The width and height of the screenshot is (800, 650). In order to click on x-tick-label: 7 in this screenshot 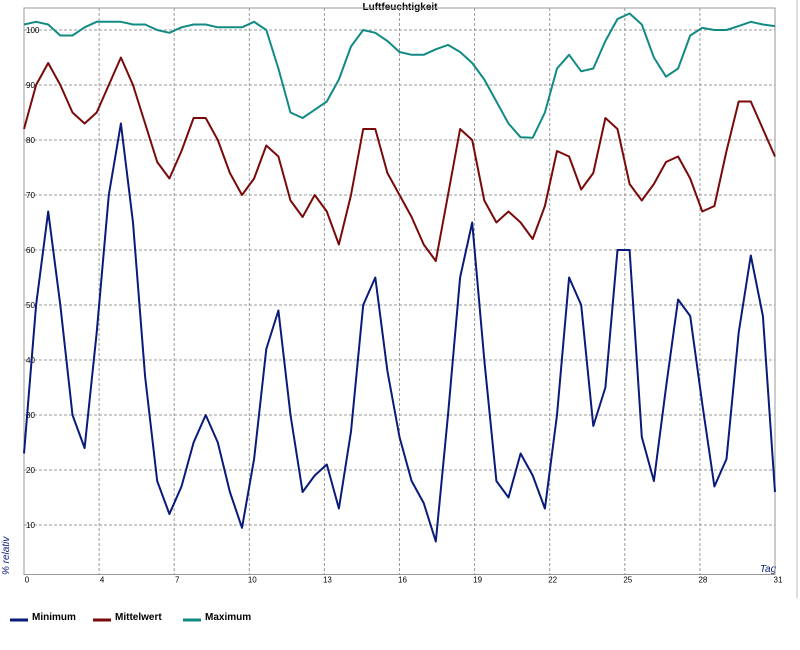, I will do `click(177, 580)`.